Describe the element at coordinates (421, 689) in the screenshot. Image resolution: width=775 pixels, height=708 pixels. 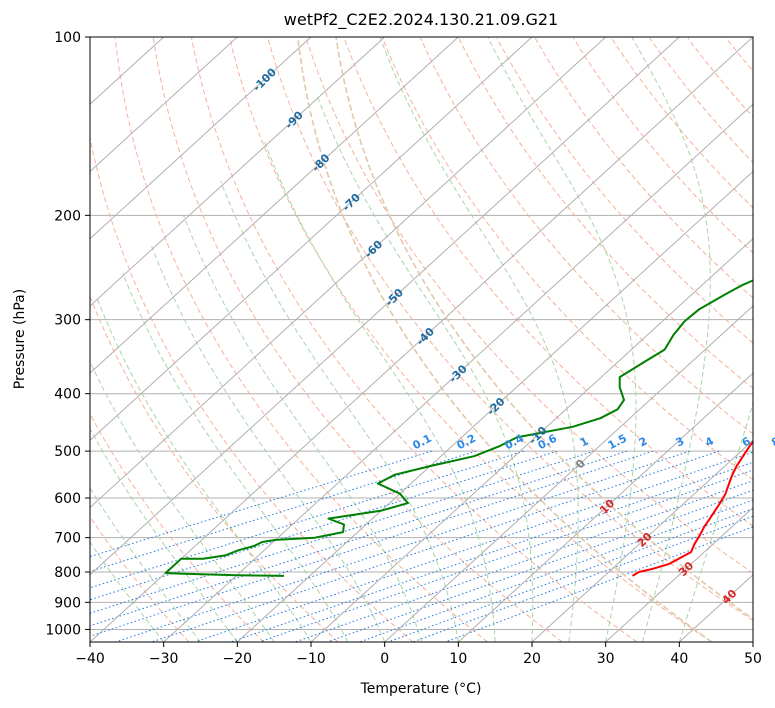
I see `x-axis-label: Temperature (°C)` at that location.